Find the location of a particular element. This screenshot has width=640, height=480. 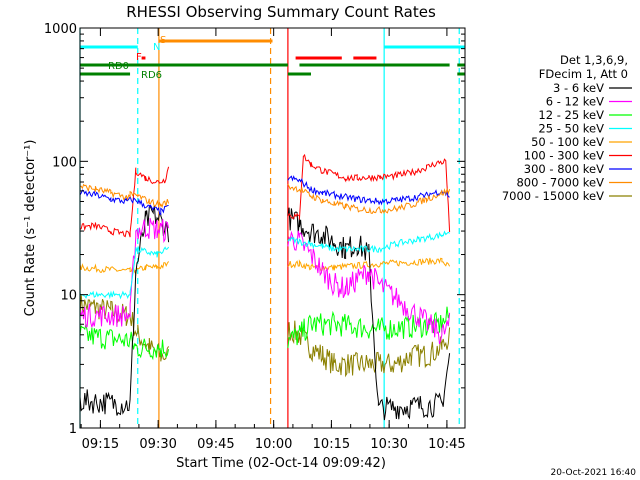

flag-label-rd0: RD0 is located at coordinates (118, 66).